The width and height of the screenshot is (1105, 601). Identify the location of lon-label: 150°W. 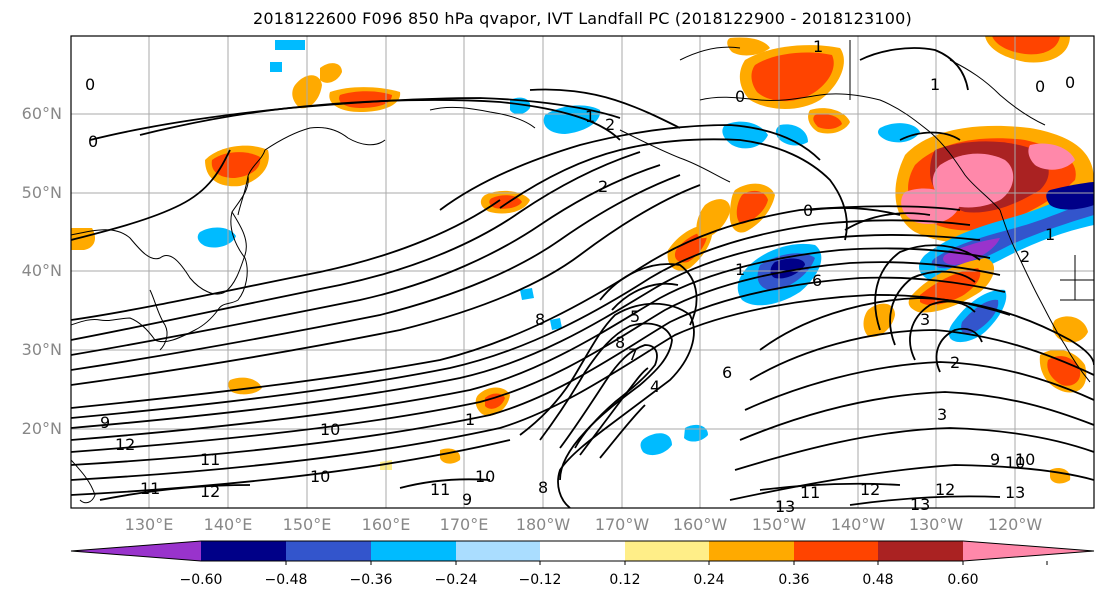
(779, 524).